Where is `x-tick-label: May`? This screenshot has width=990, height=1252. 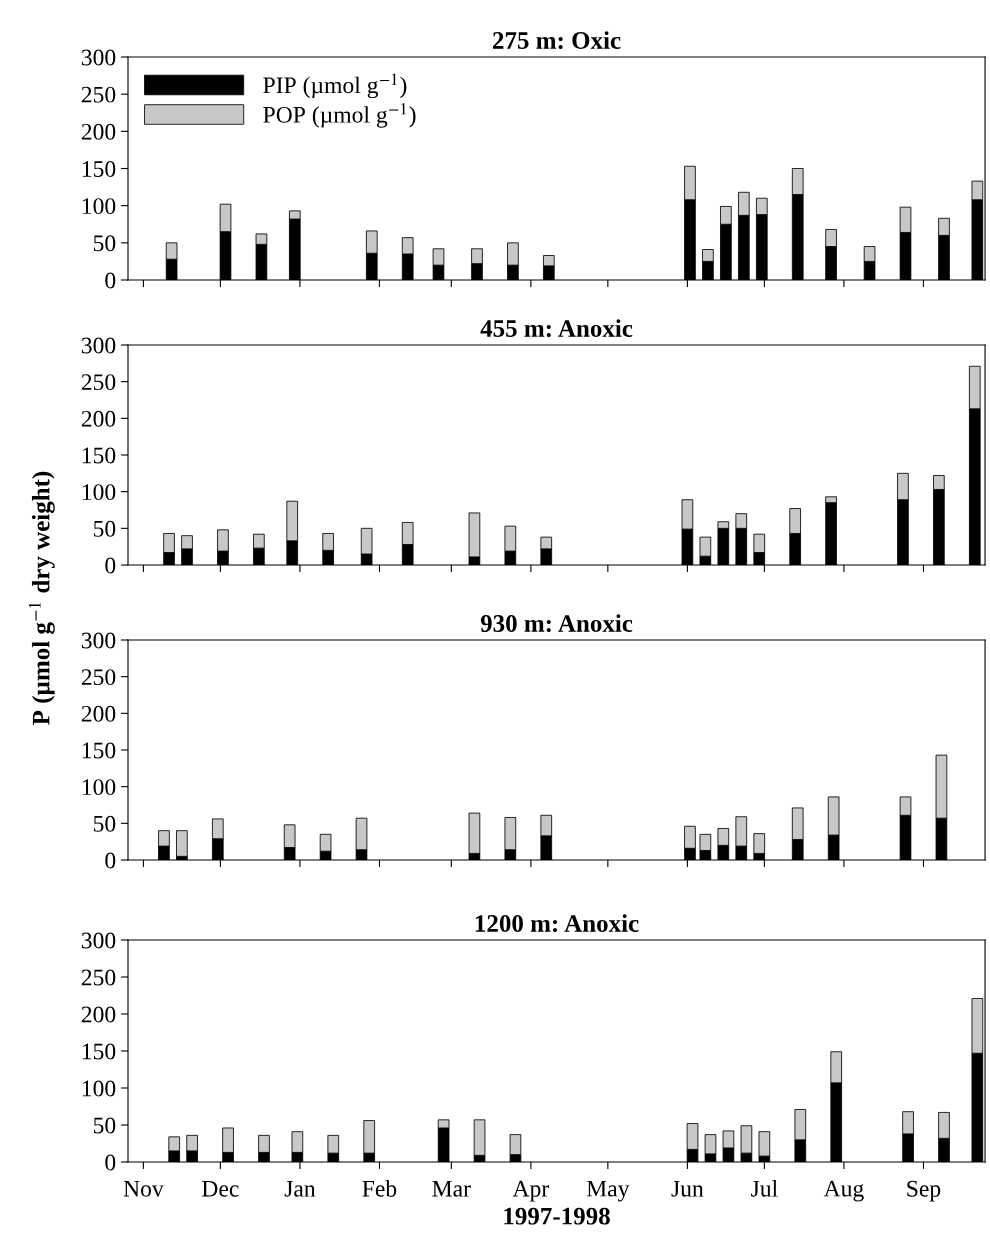
x-tick-label: May is located at coordinates (608, 1191).